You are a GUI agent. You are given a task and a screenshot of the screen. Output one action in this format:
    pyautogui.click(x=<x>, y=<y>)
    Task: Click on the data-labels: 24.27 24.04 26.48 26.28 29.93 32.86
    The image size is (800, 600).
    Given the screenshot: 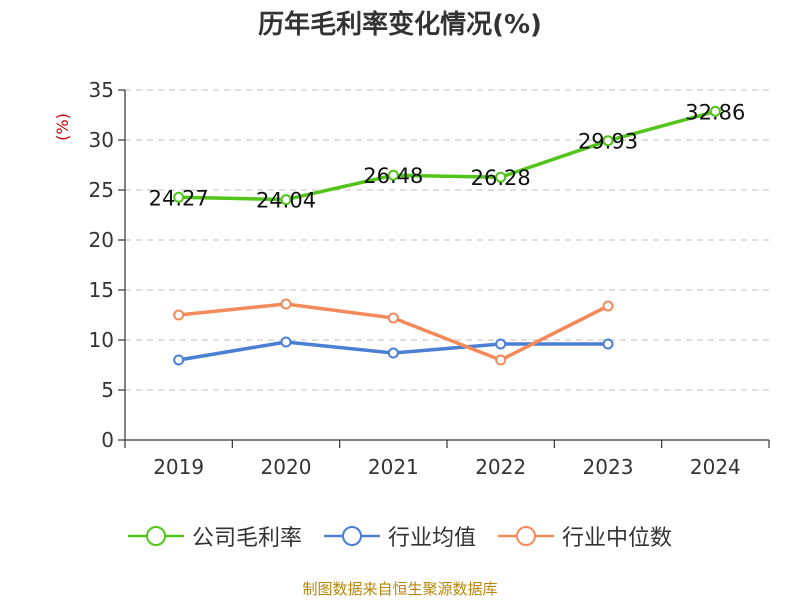 What is the action you would take?
    pyautogui.click(x=447, y=156)
    